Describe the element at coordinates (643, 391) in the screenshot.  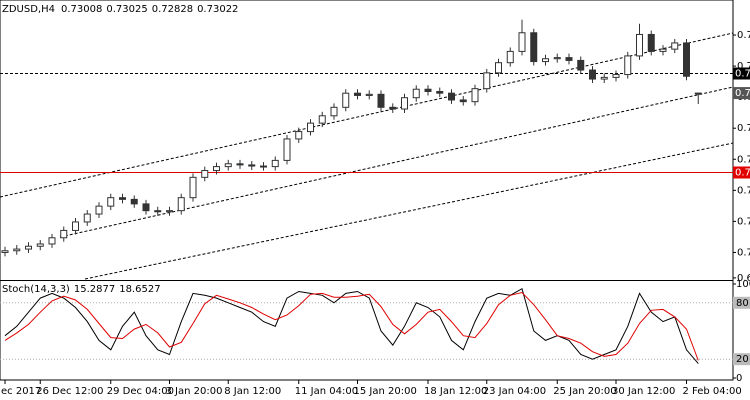
I see `x-tick-label: 30 Jan 12:00` at that location.